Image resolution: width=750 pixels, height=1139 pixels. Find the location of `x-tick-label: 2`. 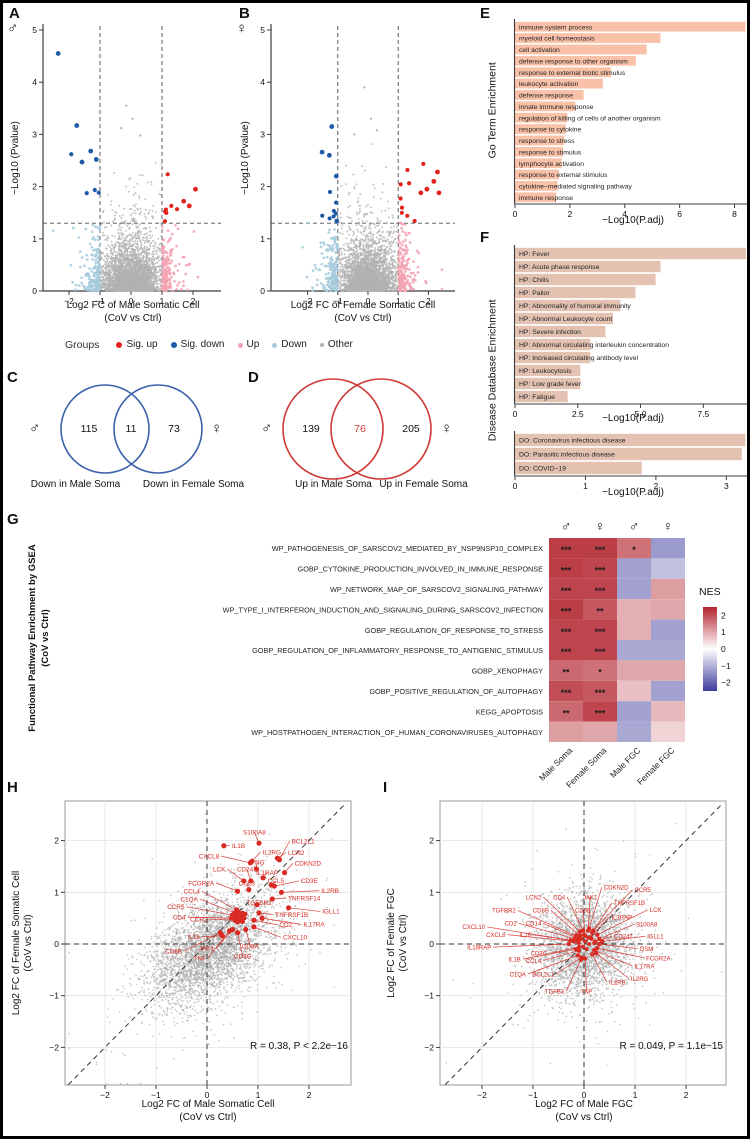

x-tick-label: 2 is located at coordinates (193, 301).